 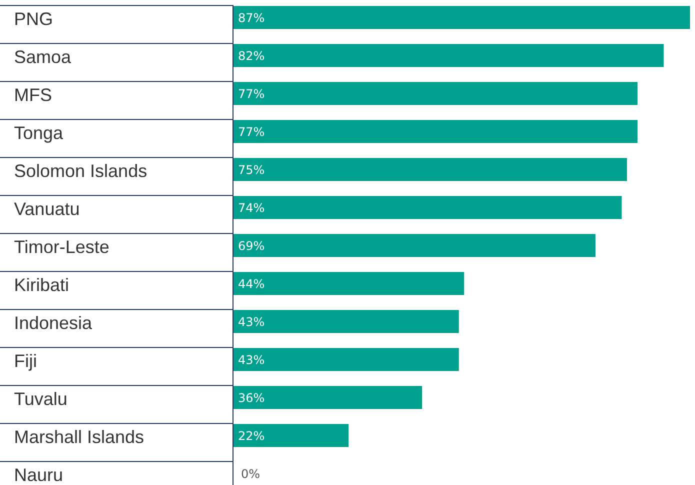 I want to click on y-tick-label: Indonesia, so click(x=54, y=323).